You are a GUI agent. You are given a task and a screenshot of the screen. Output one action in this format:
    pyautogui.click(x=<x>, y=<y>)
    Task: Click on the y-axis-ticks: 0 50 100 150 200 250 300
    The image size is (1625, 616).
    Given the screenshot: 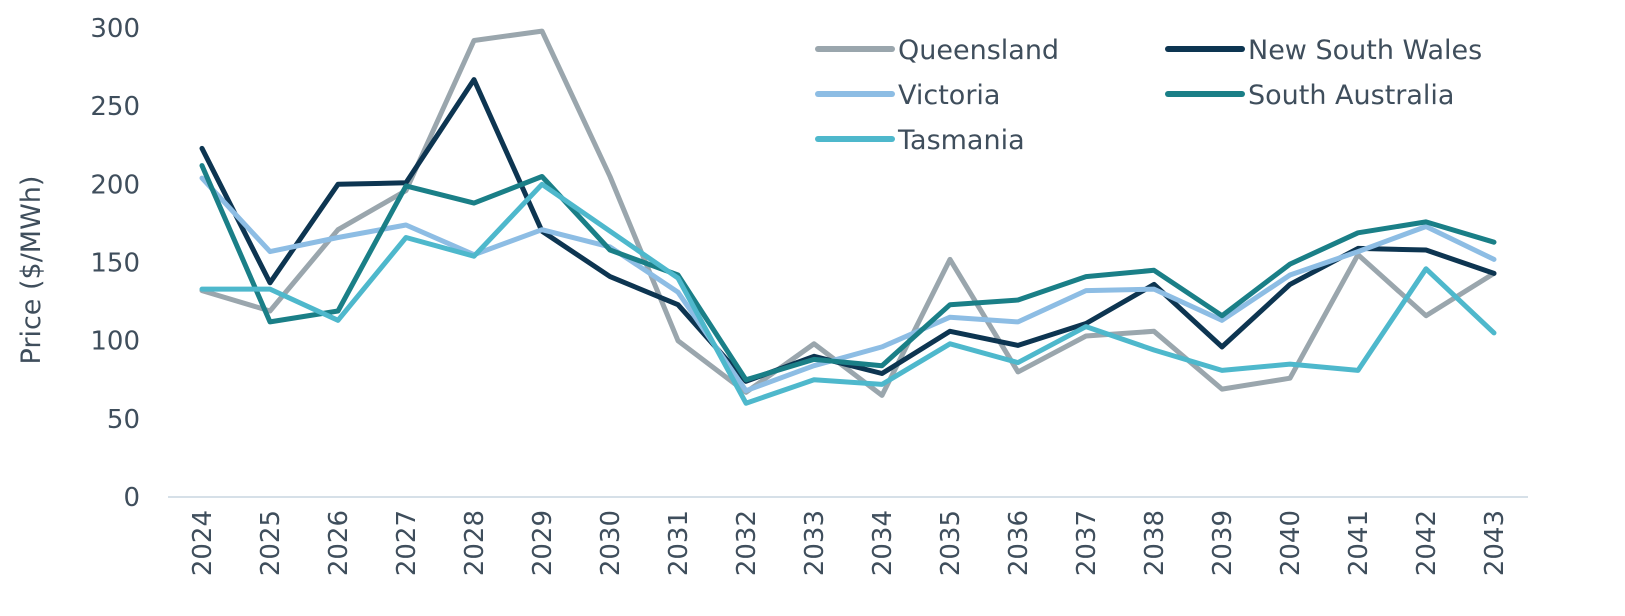 What is the action you would take?
    pyautogui.click(x=115, y=263)
    